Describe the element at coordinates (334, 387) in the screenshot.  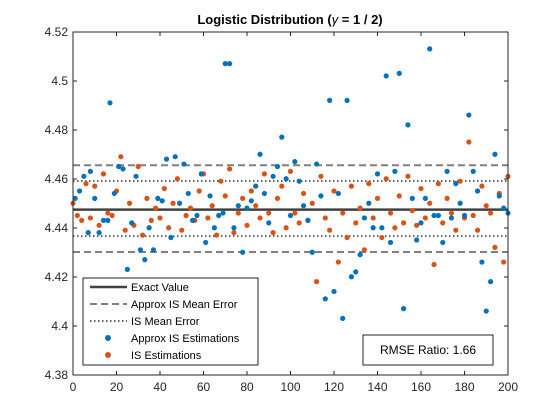
I see `x-tick-label: 120` at that location.